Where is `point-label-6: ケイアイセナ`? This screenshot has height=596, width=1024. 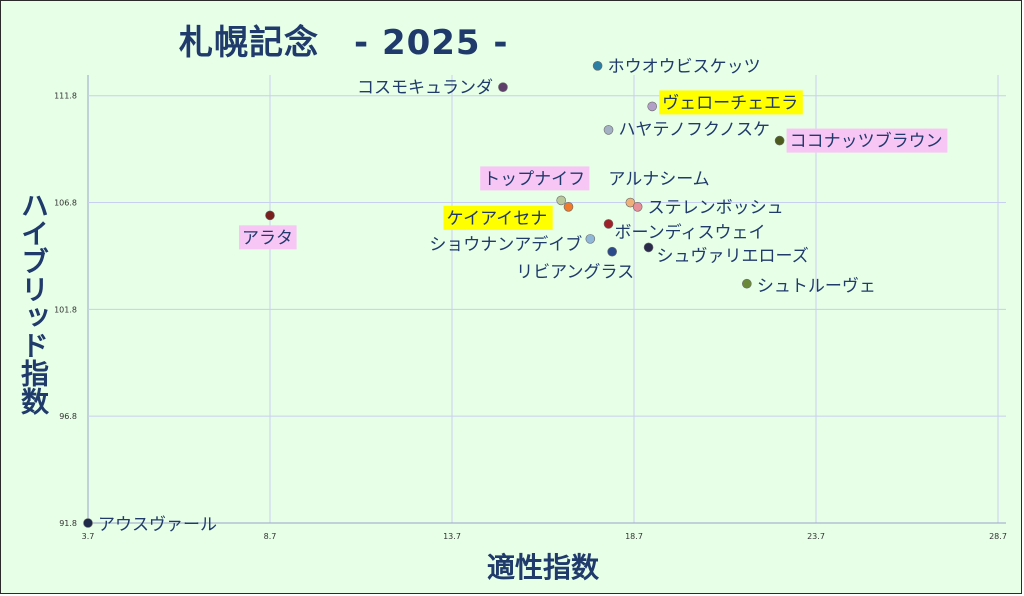
point-label-6: ケイアイセナ is located at coordinates (496, 219).